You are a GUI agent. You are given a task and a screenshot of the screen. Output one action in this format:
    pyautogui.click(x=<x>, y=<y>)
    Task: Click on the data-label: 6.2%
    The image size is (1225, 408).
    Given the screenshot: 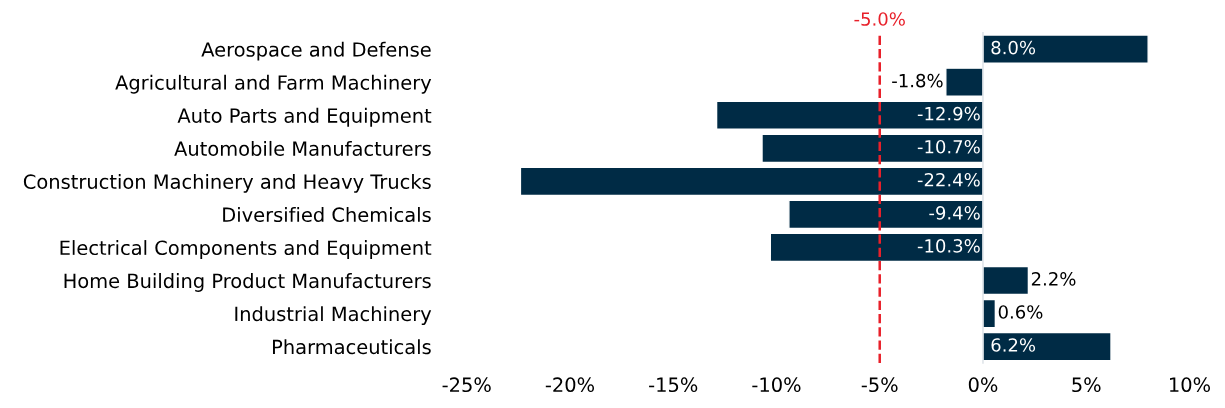 What is the action you would take?
    pyautogui.click(x=1013, y=345)
    